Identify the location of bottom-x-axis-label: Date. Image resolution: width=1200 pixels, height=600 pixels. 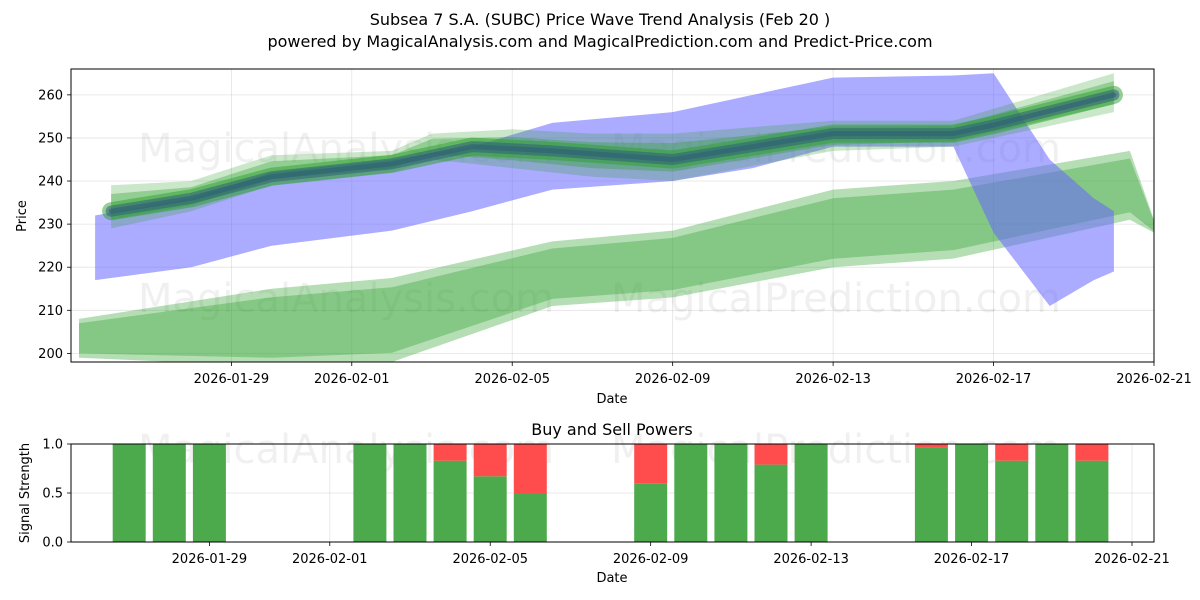
(611, 578).